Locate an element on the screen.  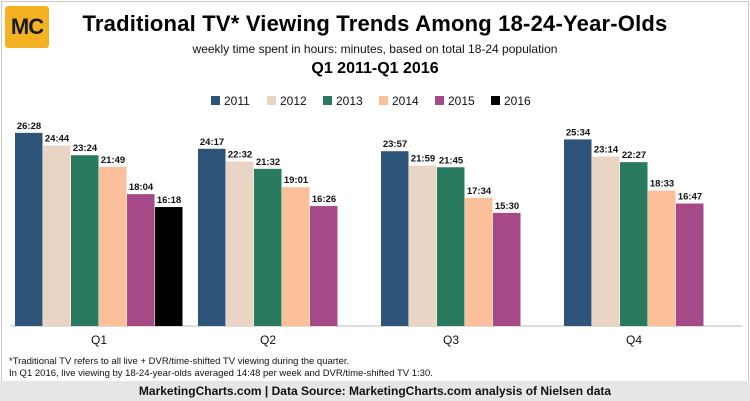
x-tick-label-q1: Q1 is located at coordinates (99, 340).